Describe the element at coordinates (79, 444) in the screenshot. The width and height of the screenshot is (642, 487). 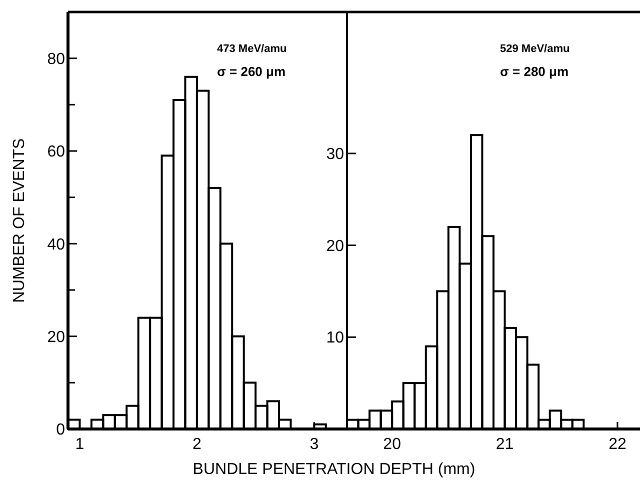
I see `x-tick-label: 1` at that location.